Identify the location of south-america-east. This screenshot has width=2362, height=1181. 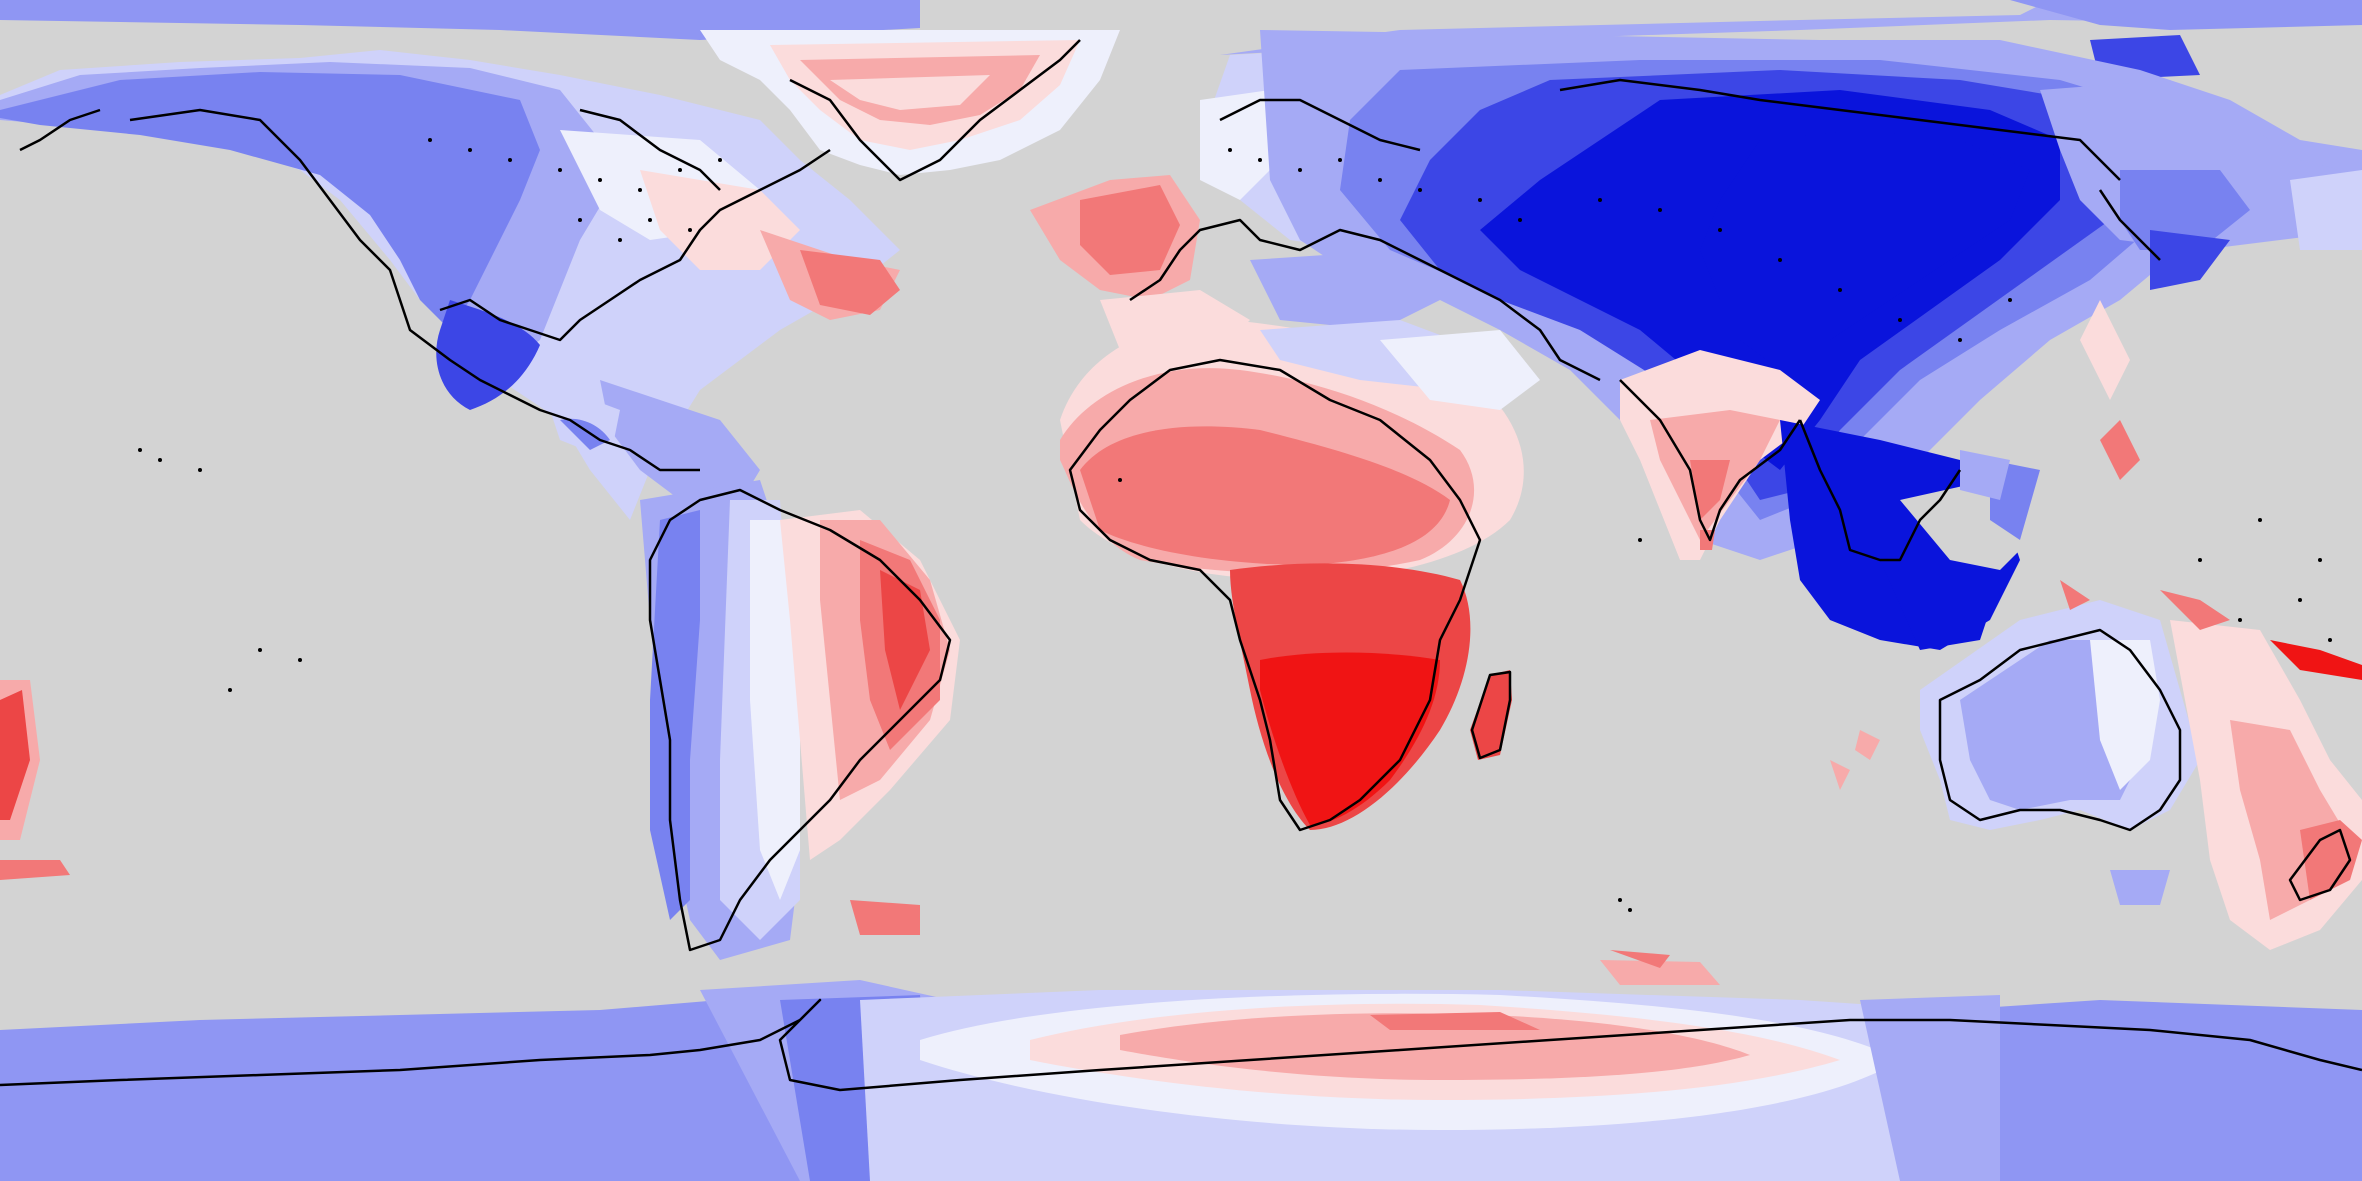
(870, 722).